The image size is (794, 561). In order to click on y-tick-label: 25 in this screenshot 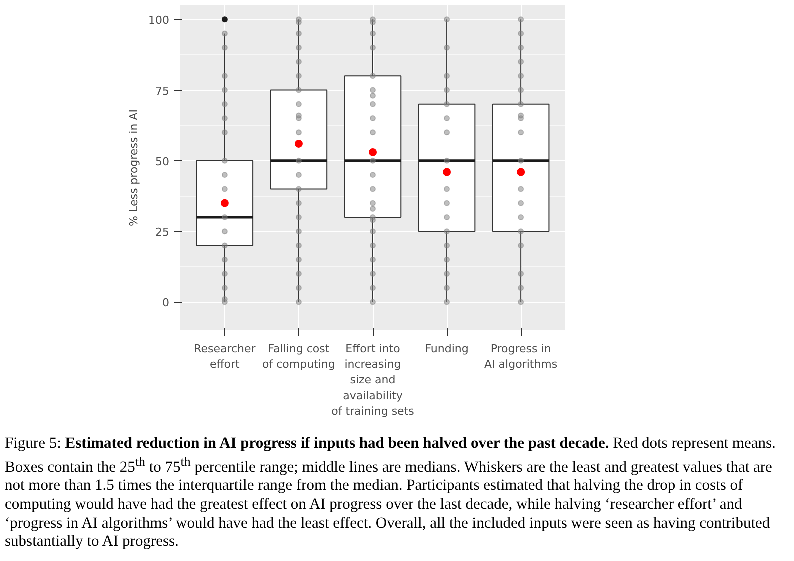, I will do `click(163, 233)`.